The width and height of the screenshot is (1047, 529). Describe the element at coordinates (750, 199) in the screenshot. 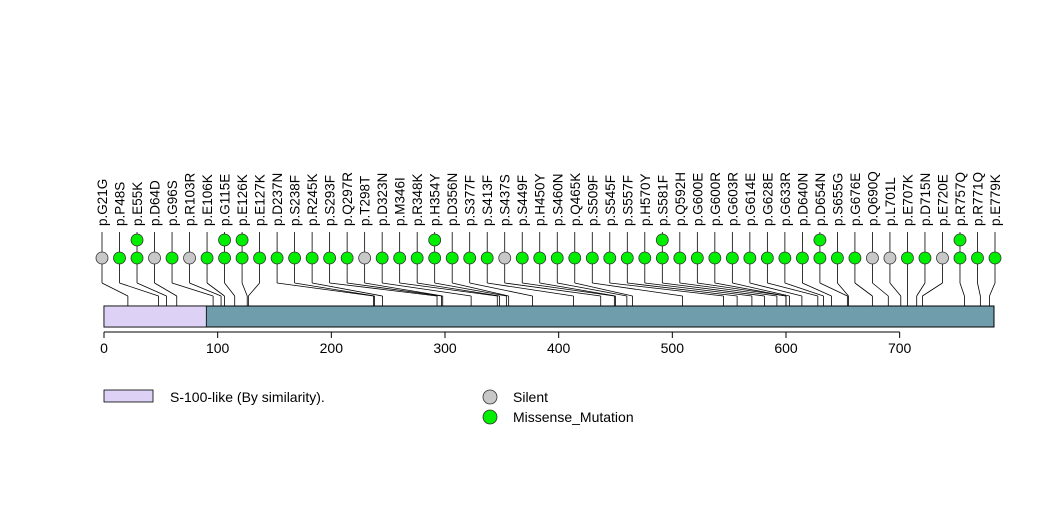

I see `mutation-label-pg614e: p.G614E` at that location.